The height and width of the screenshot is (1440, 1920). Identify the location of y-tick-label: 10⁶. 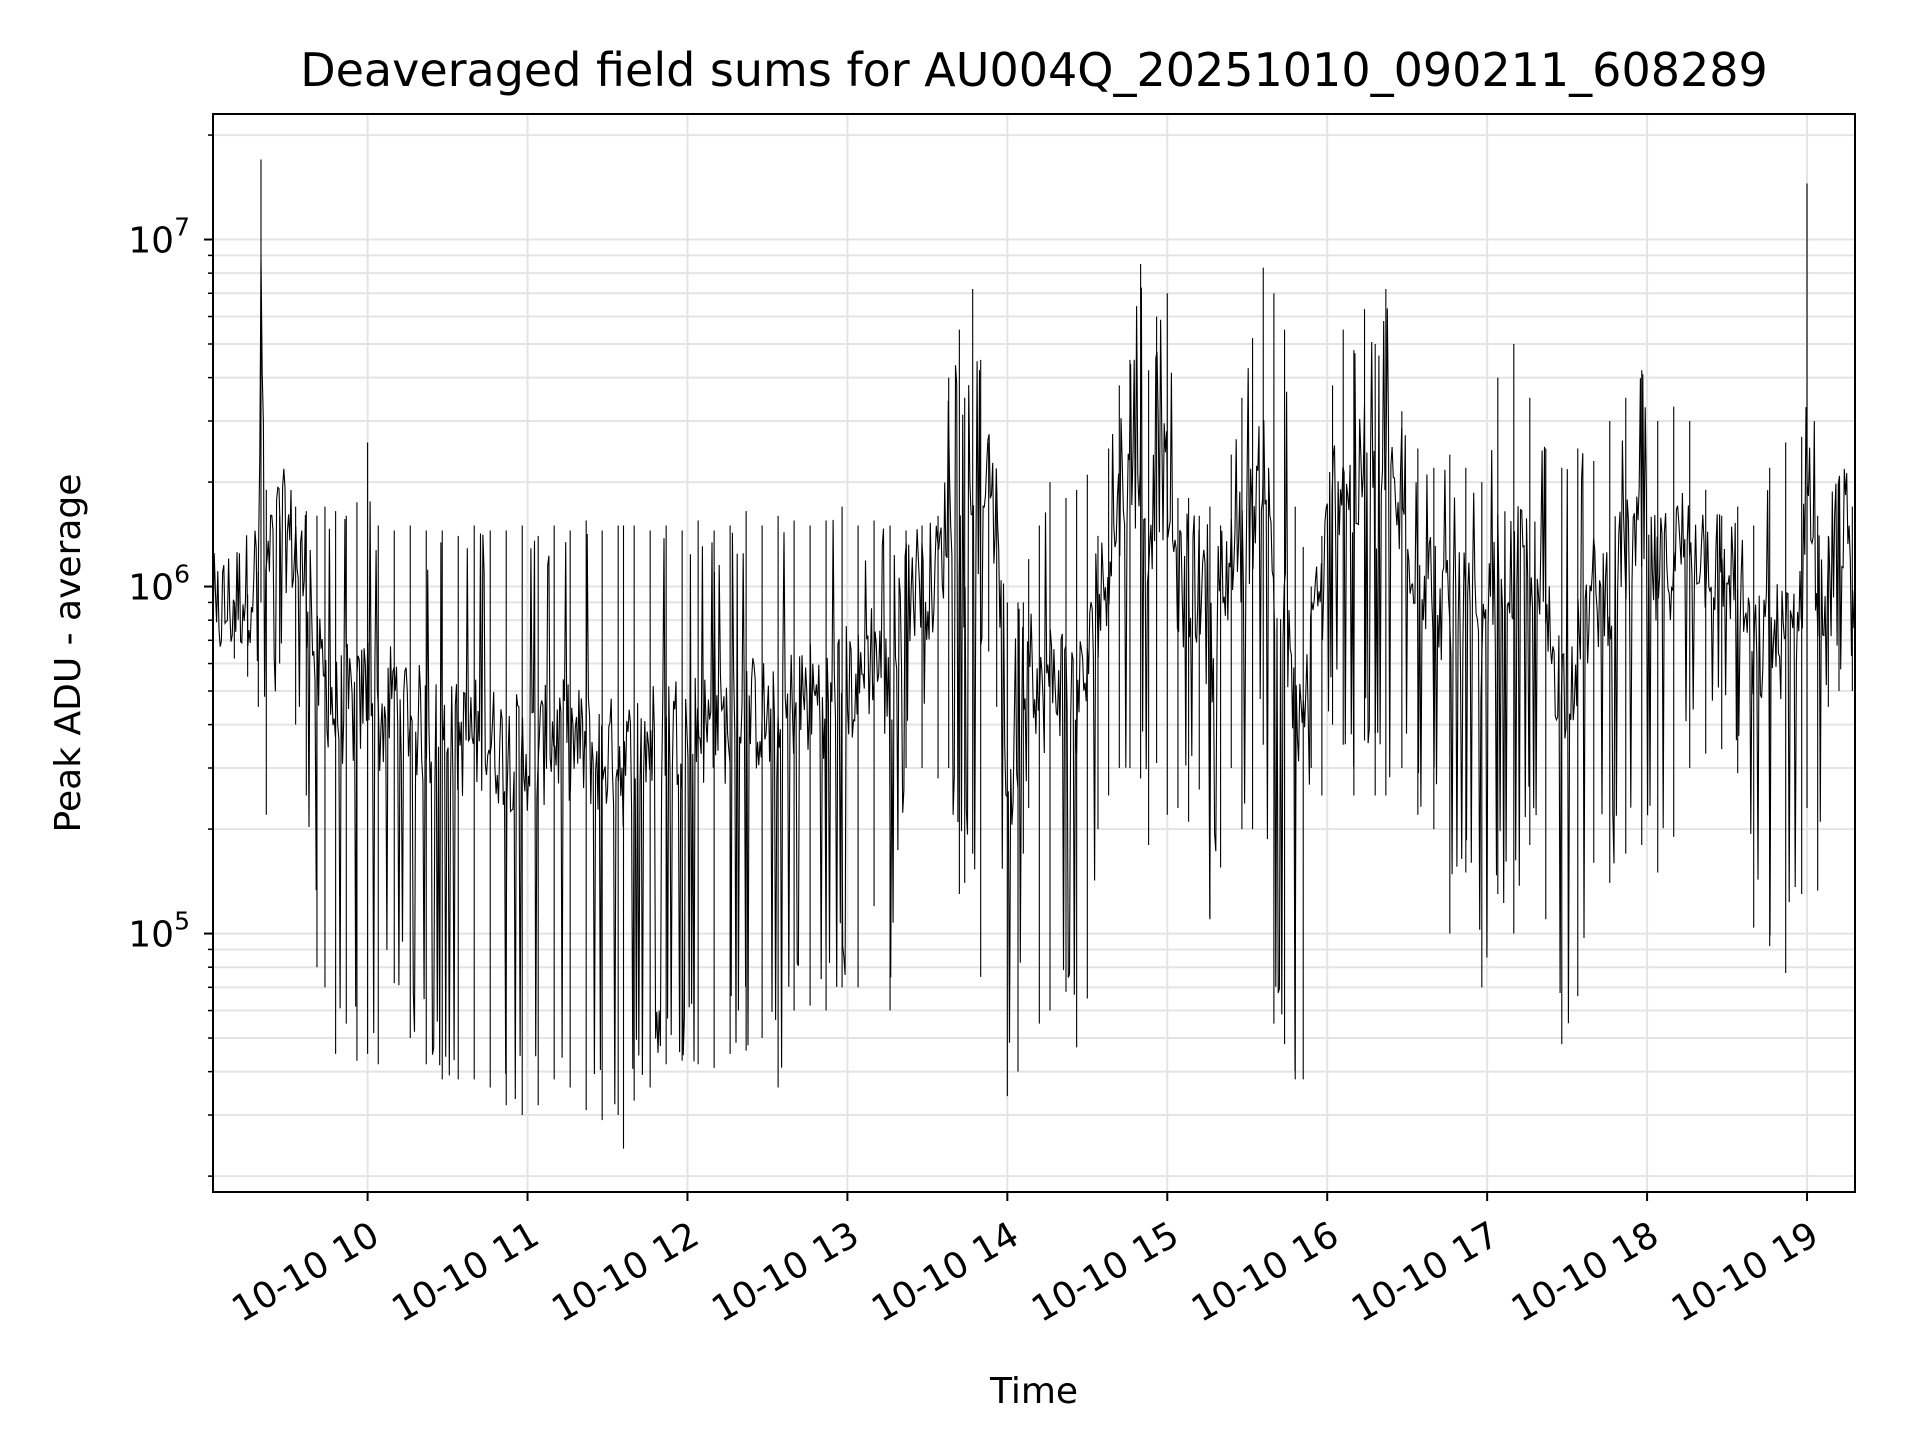
(159, 584).